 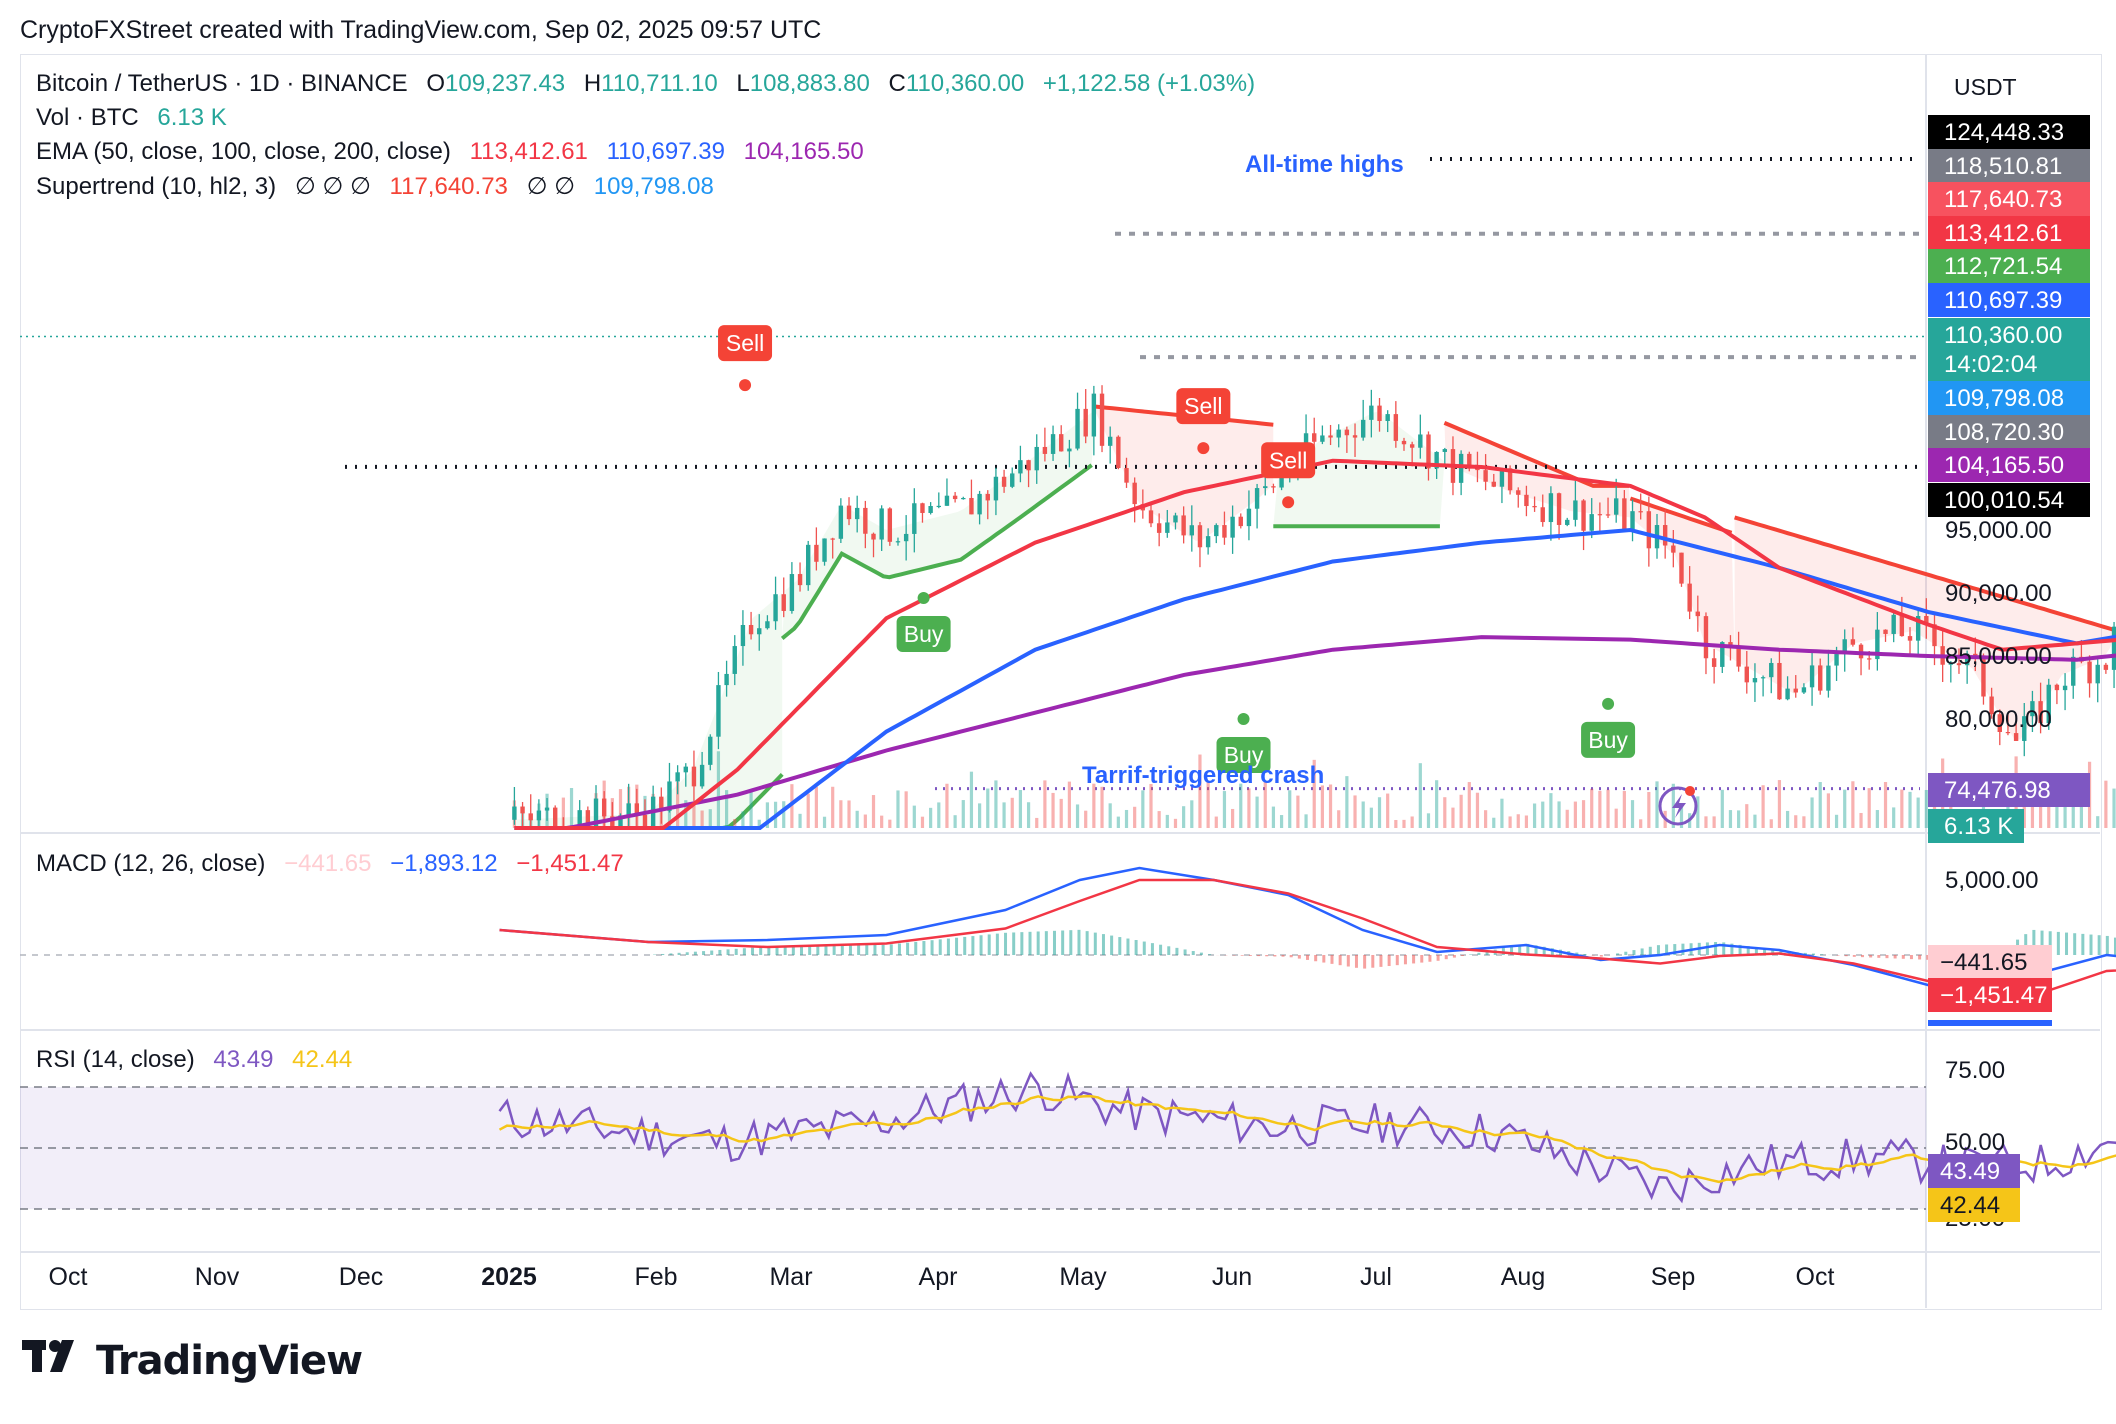 What do you see at coordinates (322, 1059) in the screenshot?
I see `rsi-ma-value: 42.44` at bounding box center [322, 1059].